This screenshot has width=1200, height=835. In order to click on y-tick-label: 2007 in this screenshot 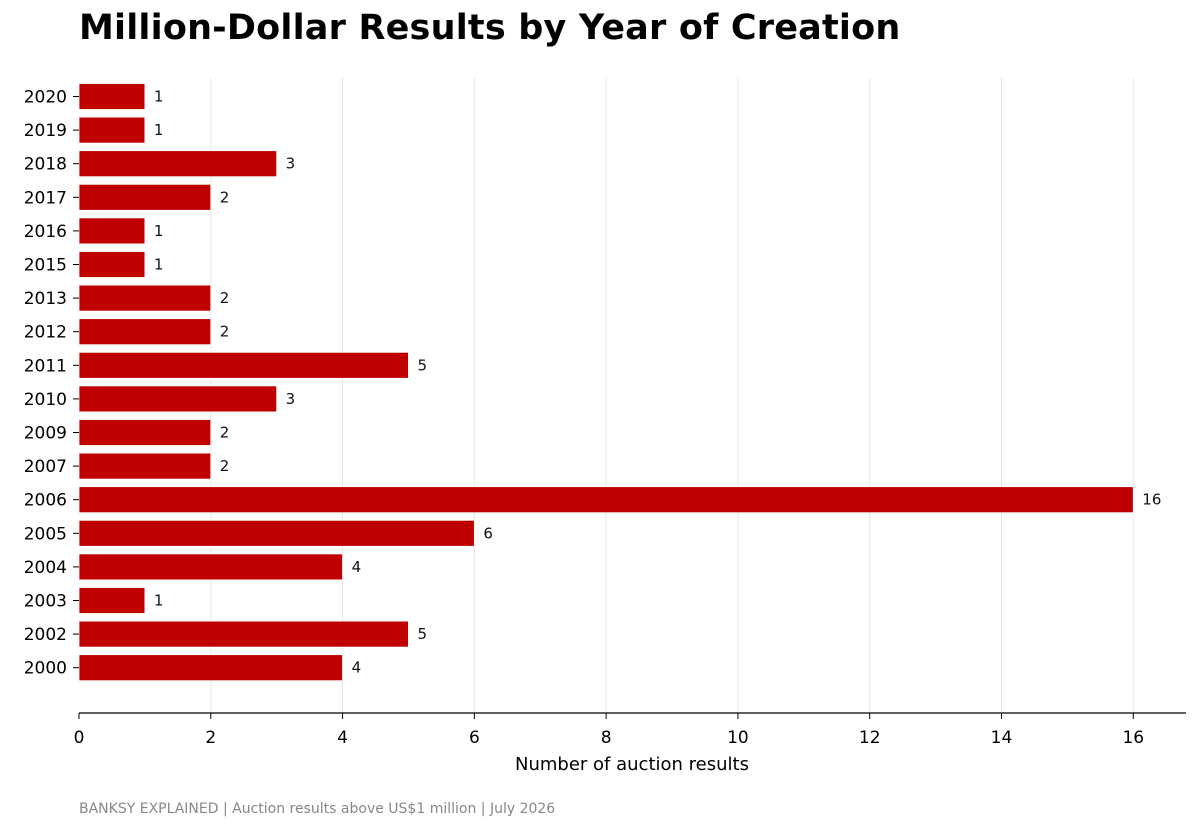, I will do `click(45, 467)`.